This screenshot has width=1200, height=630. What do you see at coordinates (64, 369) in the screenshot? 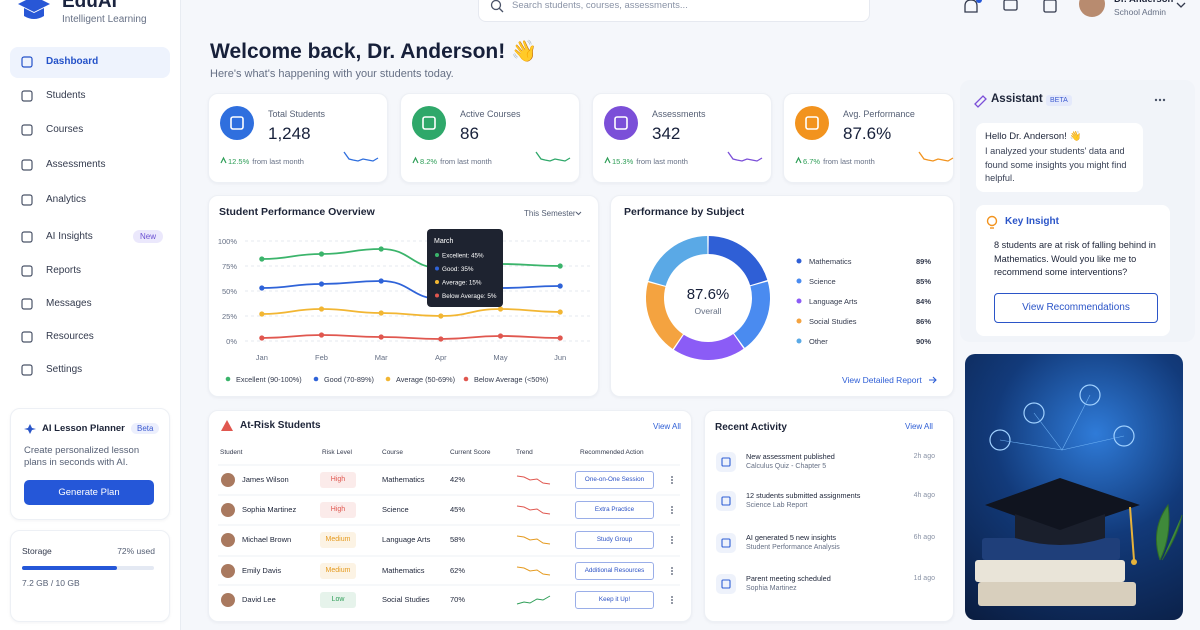
I see `nav-item: Settings` at bounding box center [64, 369].